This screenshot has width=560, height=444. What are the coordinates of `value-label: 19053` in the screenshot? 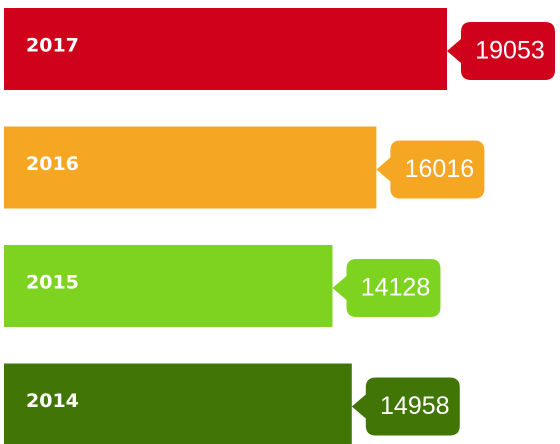 It's located at (510, 51).